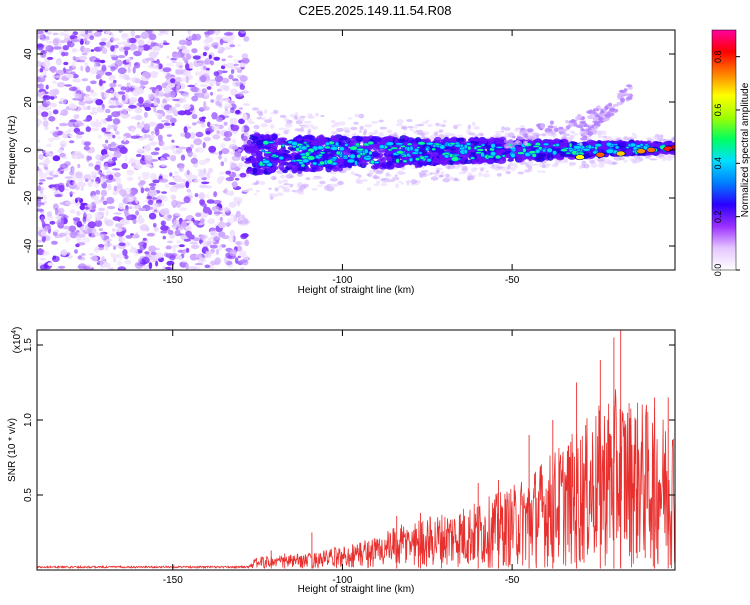  I want to click on heatmap-x-tick-label: -150, so click(173, 280).